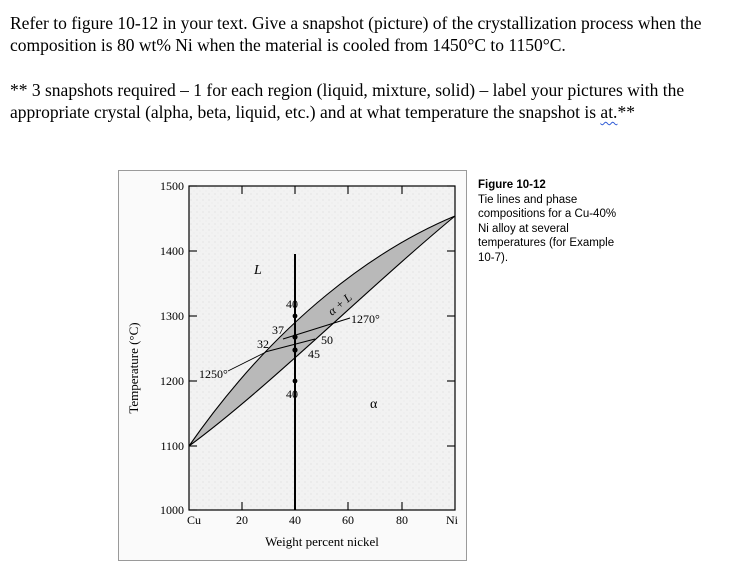 The width and height of the screenshot is (747, 586). I want to click on region-label-alpha: α, so click(374, 404).